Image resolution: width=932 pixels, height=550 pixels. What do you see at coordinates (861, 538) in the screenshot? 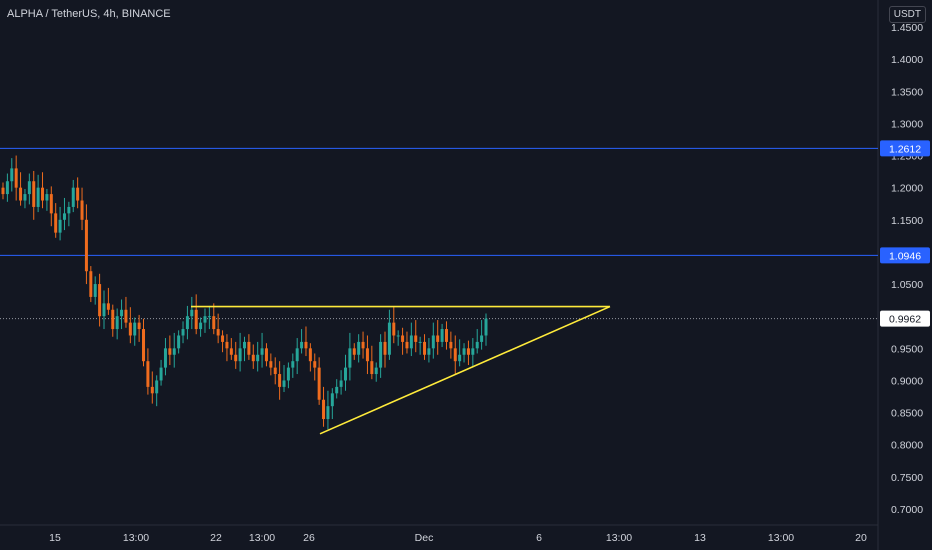
I see `time-tick-label: 20` at bounding box center [861, 538].